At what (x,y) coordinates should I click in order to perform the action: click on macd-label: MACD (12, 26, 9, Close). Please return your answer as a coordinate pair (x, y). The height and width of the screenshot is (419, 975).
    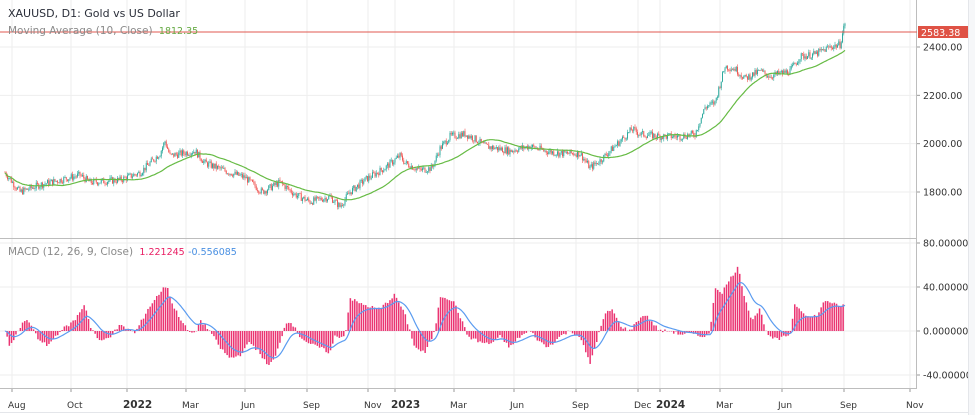
    Looking at the image, I should click on (70, 252).